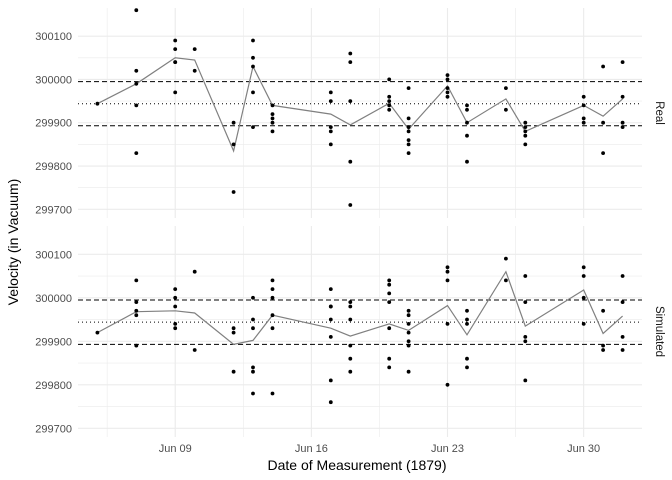 The height and width of the screenshot is (480, 672). Describe the element at coordinates (53, 167) in the screenshot. I see `y-tick-label: 299800` at that location.